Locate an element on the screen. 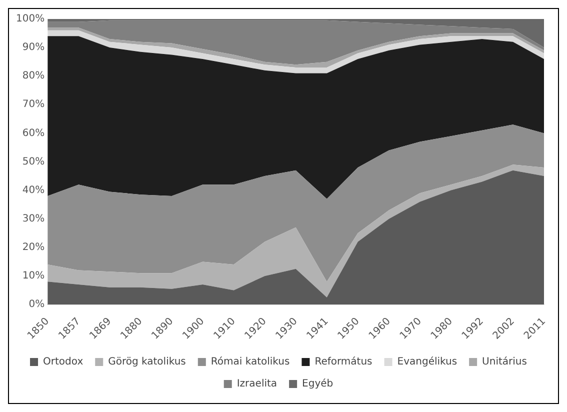  y-tick-label: 70% is located at coordinates (33, 104).